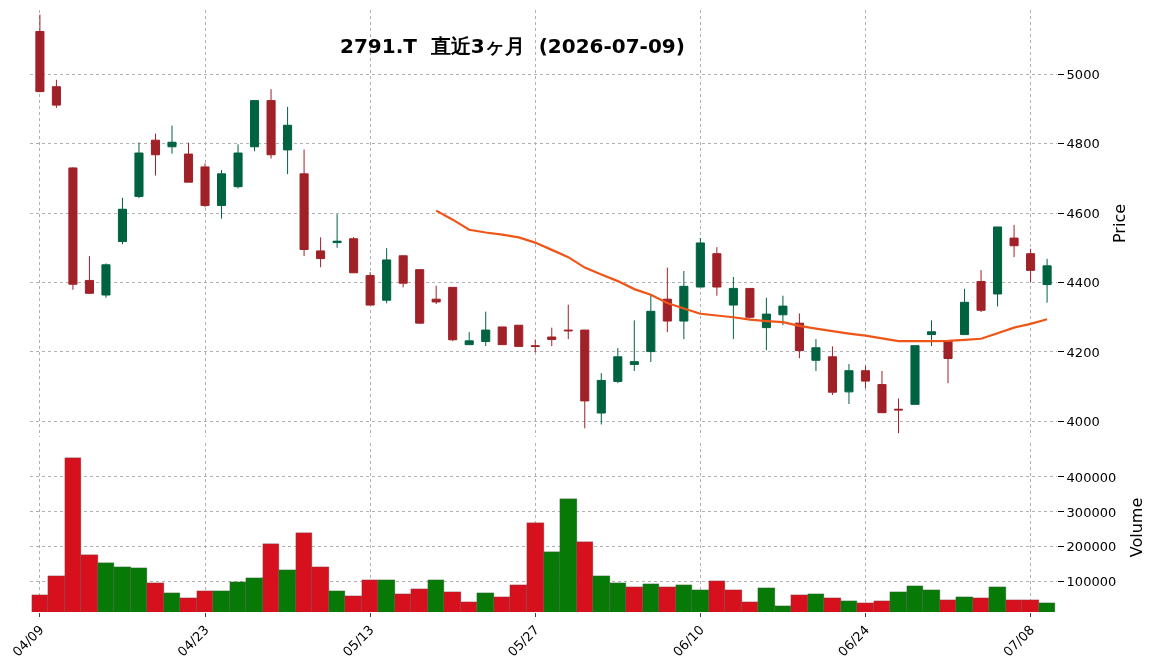  I want to click on y-tick-label: 300000, so click(1091, 512).